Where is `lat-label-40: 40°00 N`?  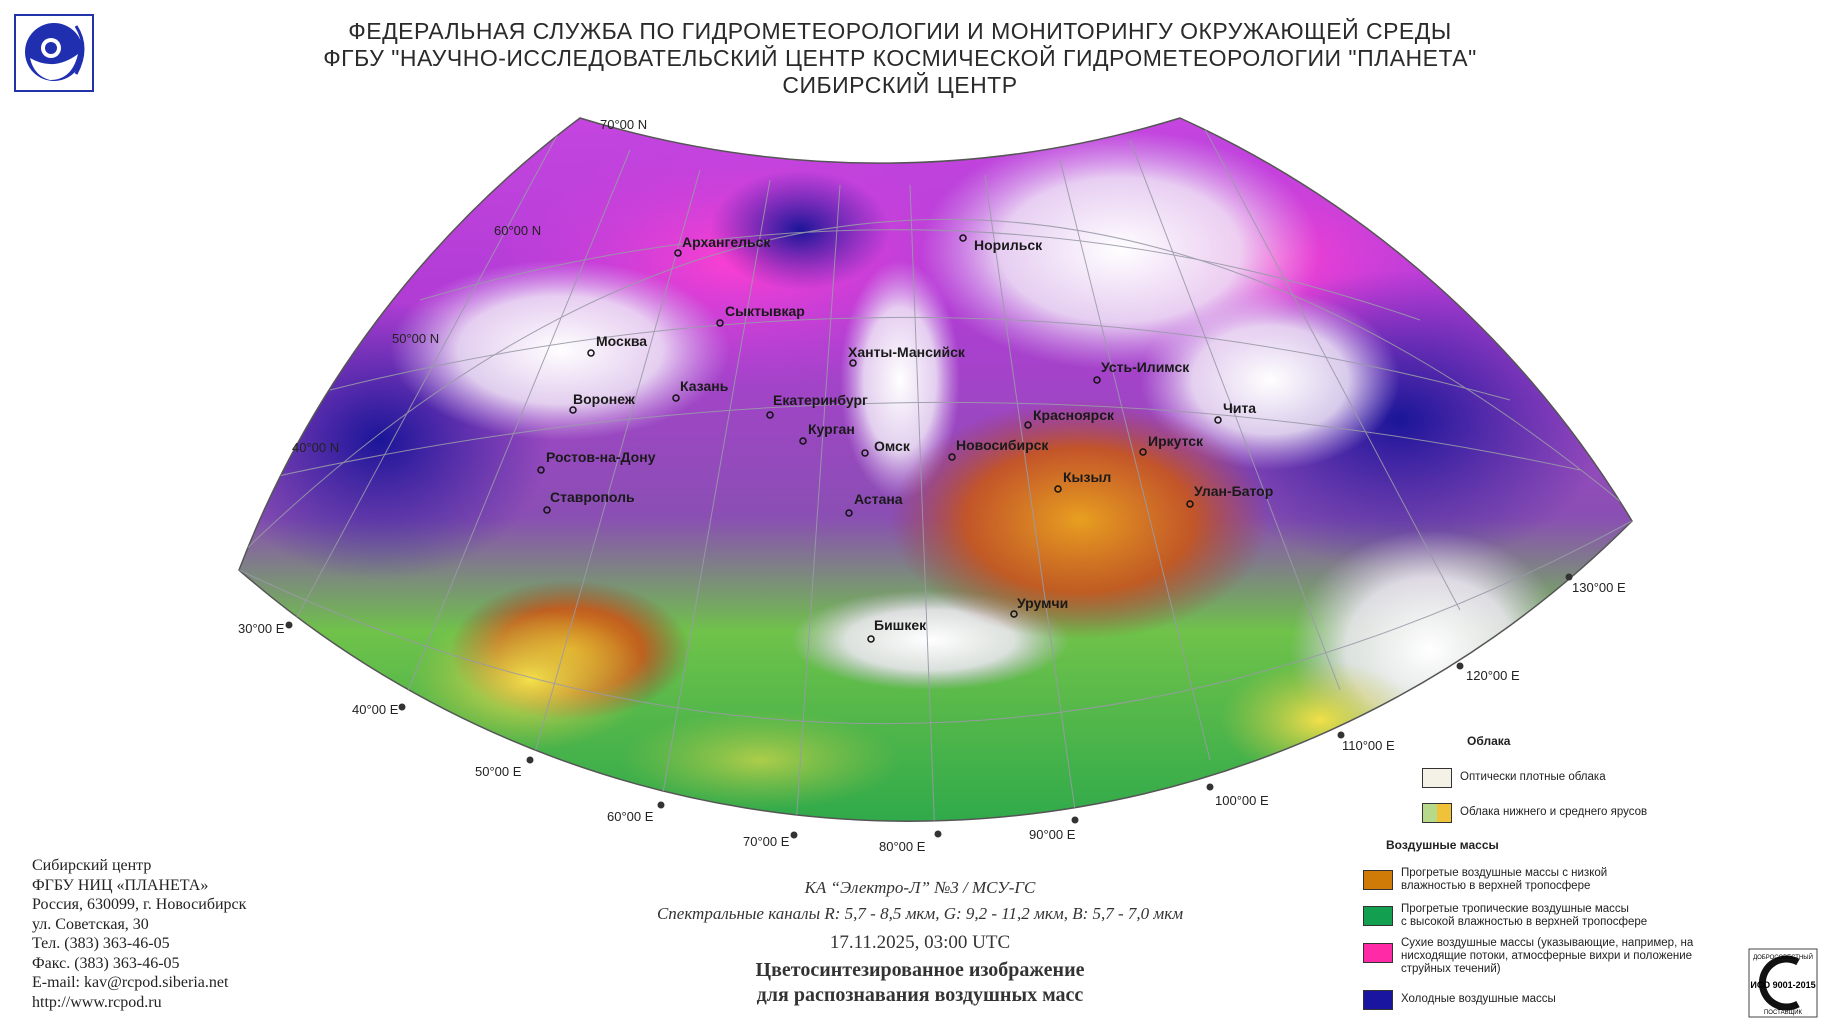 lat-label-40: 40°00 N is located at coordinates (315, 447).